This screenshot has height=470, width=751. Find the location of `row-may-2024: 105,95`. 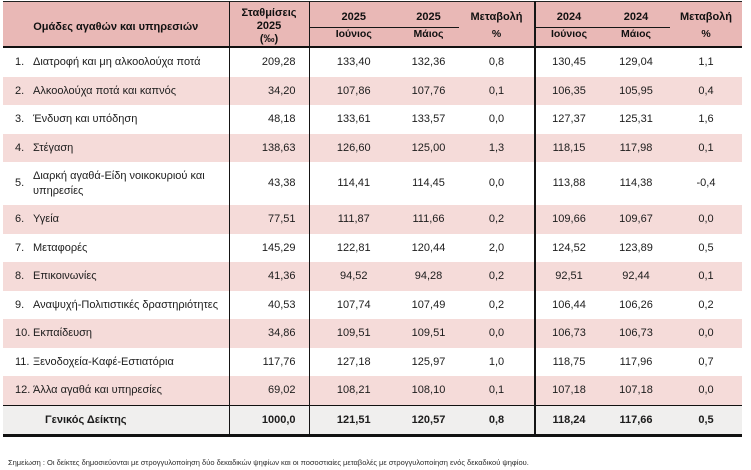

row-may-2024: 105,95 is located at coordinates (636, 90).